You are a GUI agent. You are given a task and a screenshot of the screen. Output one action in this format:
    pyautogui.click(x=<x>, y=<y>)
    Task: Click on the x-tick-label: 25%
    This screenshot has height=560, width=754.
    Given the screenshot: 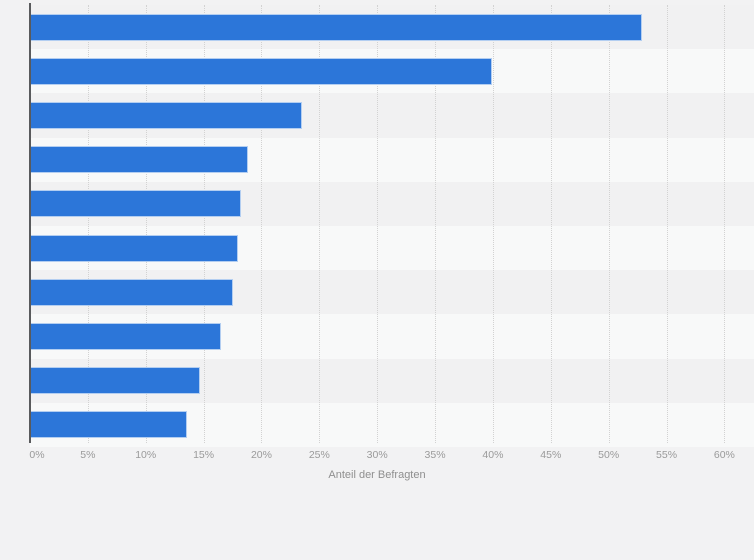 What is the action you would take?
    pyautogui.click(x=319, y=455)
    